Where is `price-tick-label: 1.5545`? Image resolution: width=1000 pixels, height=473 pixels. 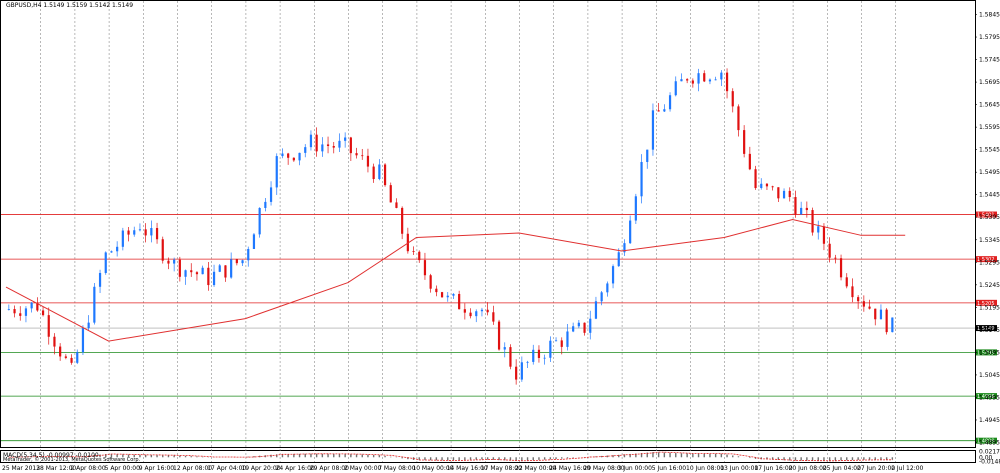
price-tick-label: 1.5545 is located at coordinates (989, 150).